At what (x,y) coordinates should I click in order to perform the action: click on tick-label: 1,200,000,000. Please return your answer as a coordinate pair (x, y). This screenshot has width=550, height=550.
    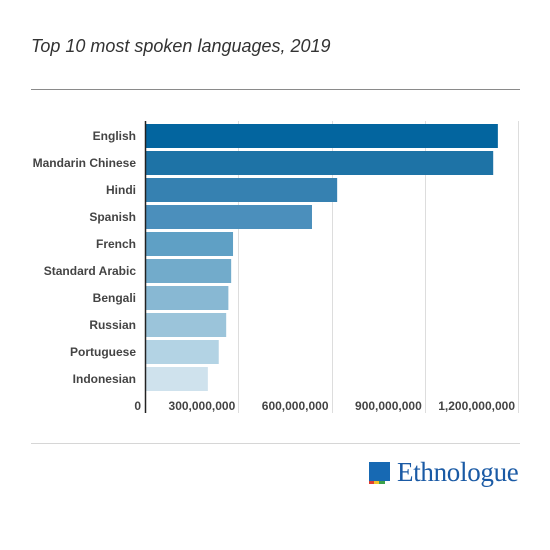
    Looking at the image, I should click on (476, 406).